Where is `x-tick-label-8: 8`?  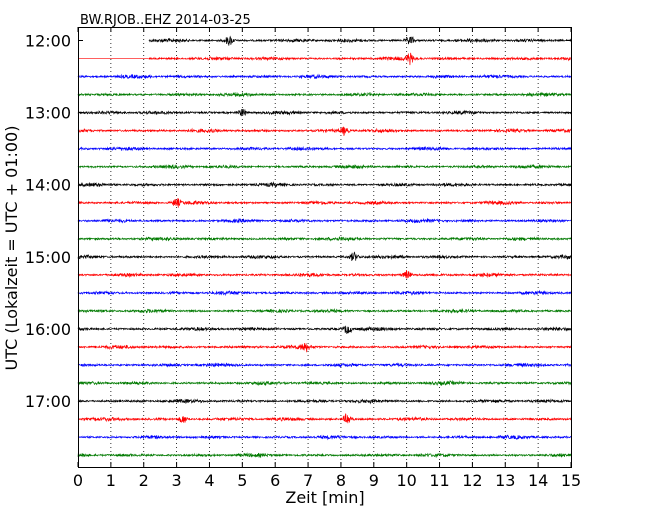 x-tick-label-8: 8 is located at coordinates (341, 480).